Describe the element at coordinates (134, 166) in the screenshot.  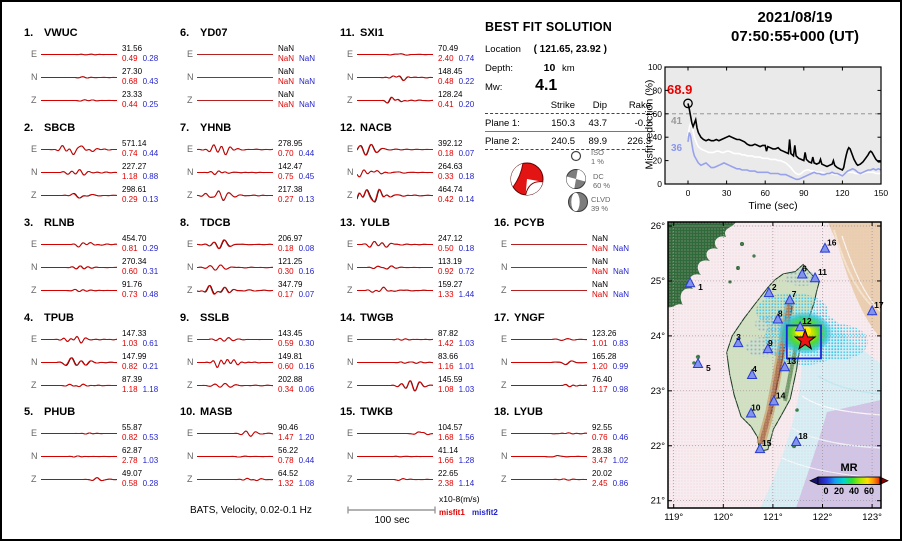
I see `amplitude-value: 227.27` at that location.